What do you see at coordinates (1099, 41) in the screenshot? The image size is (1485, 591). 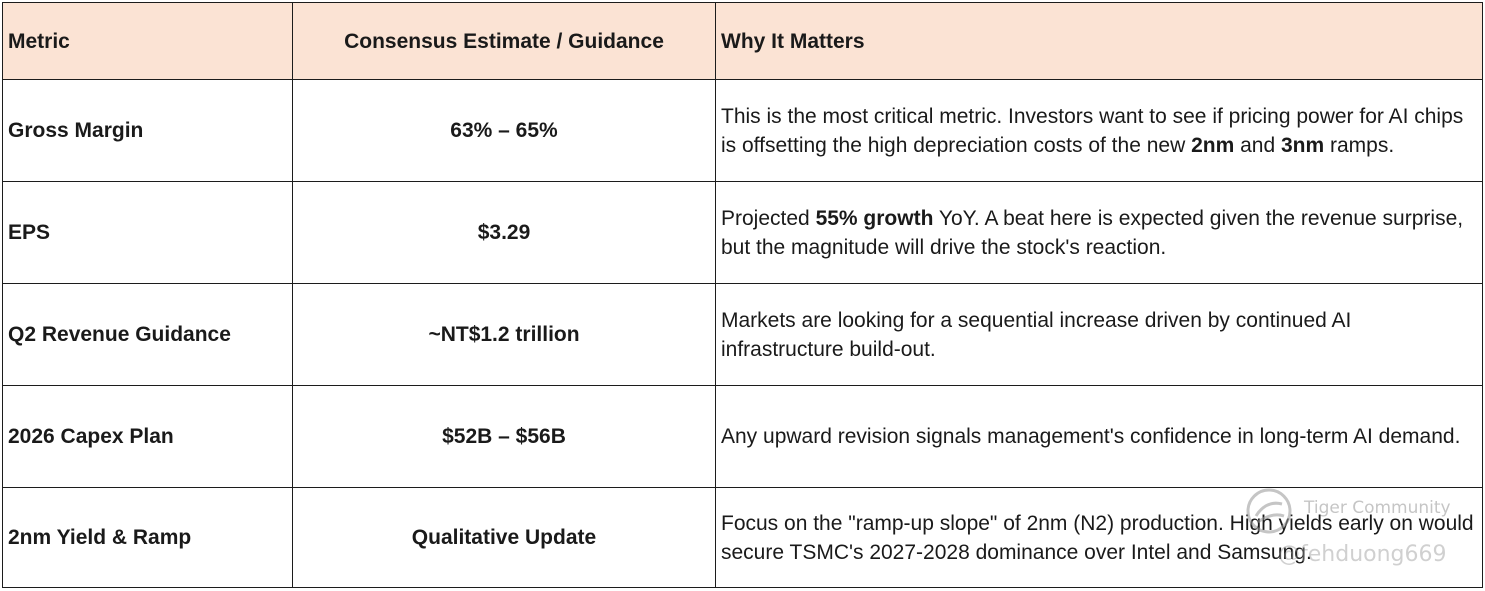 I see `header-why-it-matters: Why It Matters` at bounding box center [1099, 41].